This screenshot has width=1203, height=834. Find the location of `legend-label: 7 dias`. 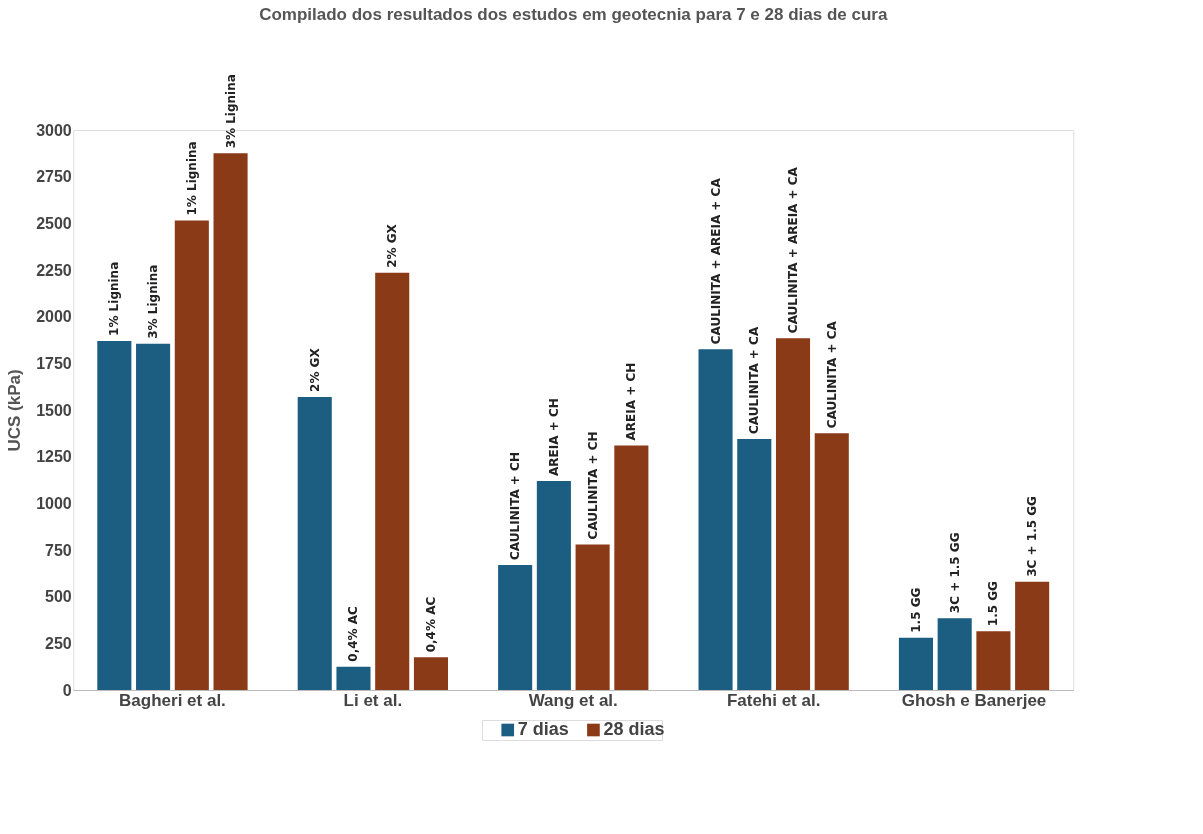

legend-label: 7 dias is located at coordinates (543, 729).